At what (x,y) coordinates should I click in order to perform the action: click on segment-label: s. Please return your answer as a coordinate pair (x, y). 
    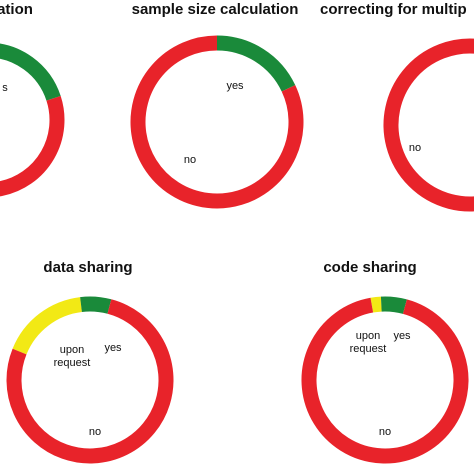
    Looking at the image, I should click on (5, 88).